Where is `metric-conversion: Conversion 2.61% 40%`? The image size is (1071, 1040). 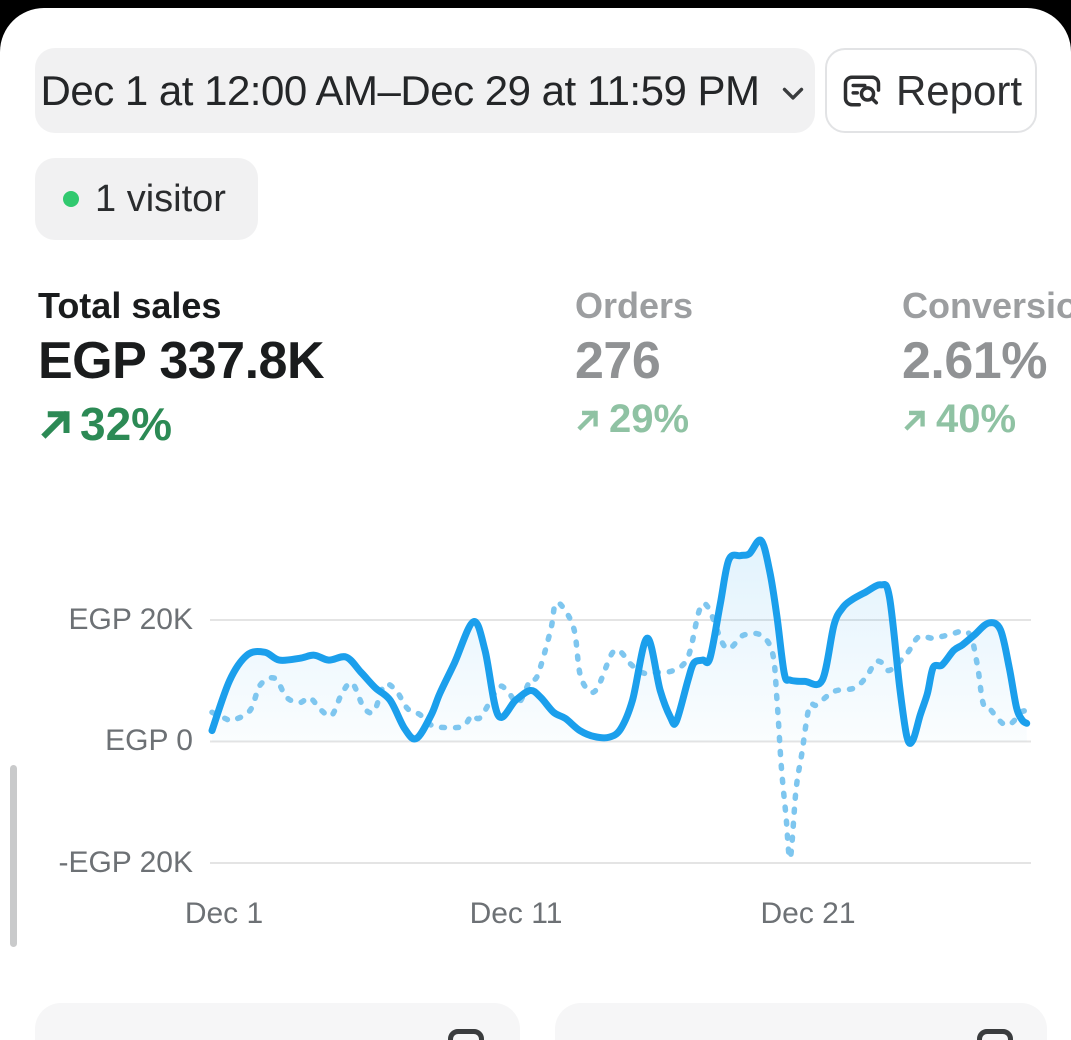 metric-conversion: Conversion 2.61% 40% is located at coordinates (986, 363).